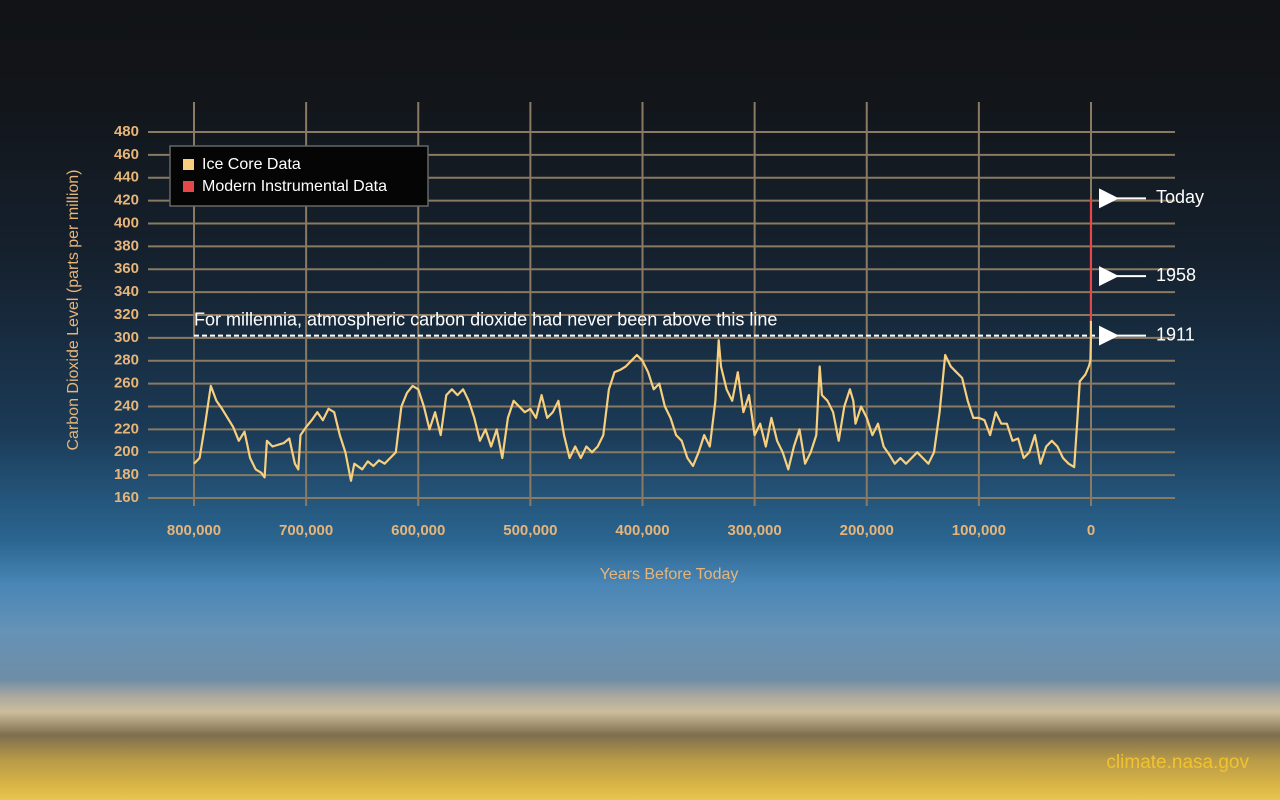 This screenshot has height=800, width=1280. I want to click on y-tick-label: 300, so click(126, 337).